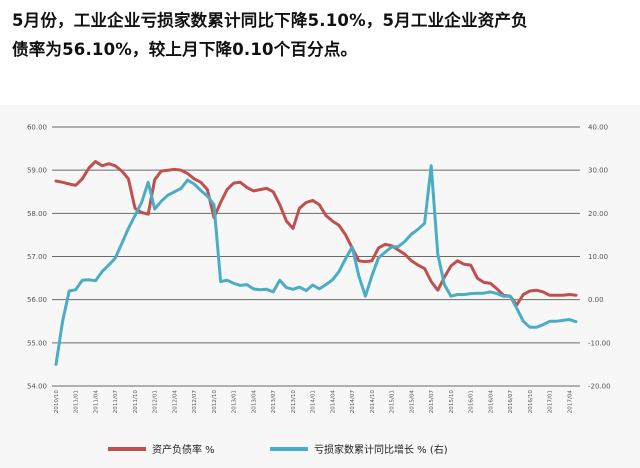  What do you see at coordinates (156, 402) in the screenshot?
I see `x-tick-label: 2012/01` at bounding box center [156, 402].